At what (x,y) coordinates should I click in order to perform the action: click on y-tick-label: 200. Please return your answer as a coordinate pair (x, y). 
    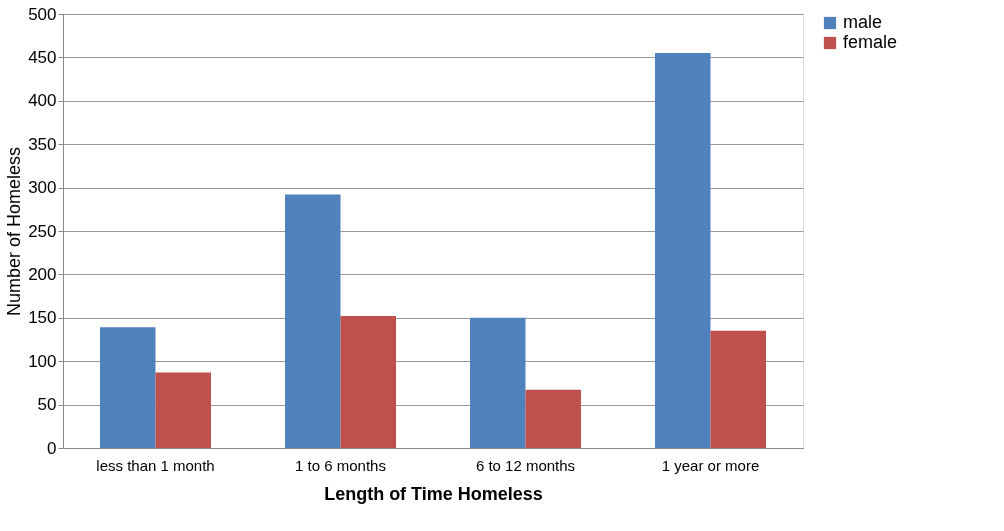
    Looking at the image, I should click on (42, 274).